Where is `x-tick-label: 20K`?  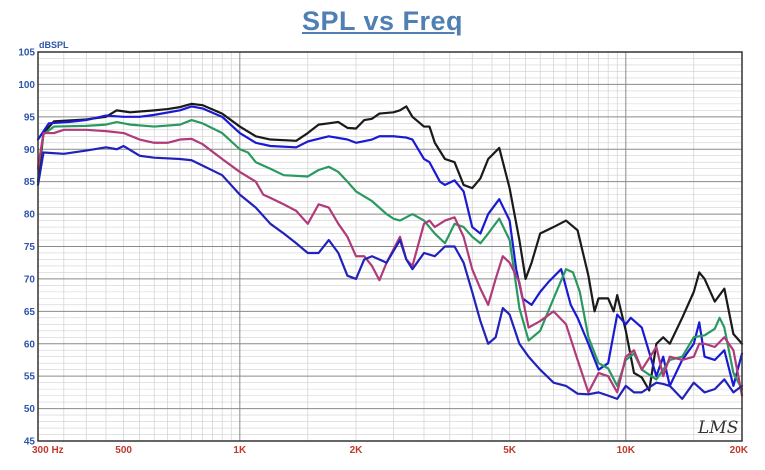 x-tick-label: 20K is located at coordinates (739, 450).